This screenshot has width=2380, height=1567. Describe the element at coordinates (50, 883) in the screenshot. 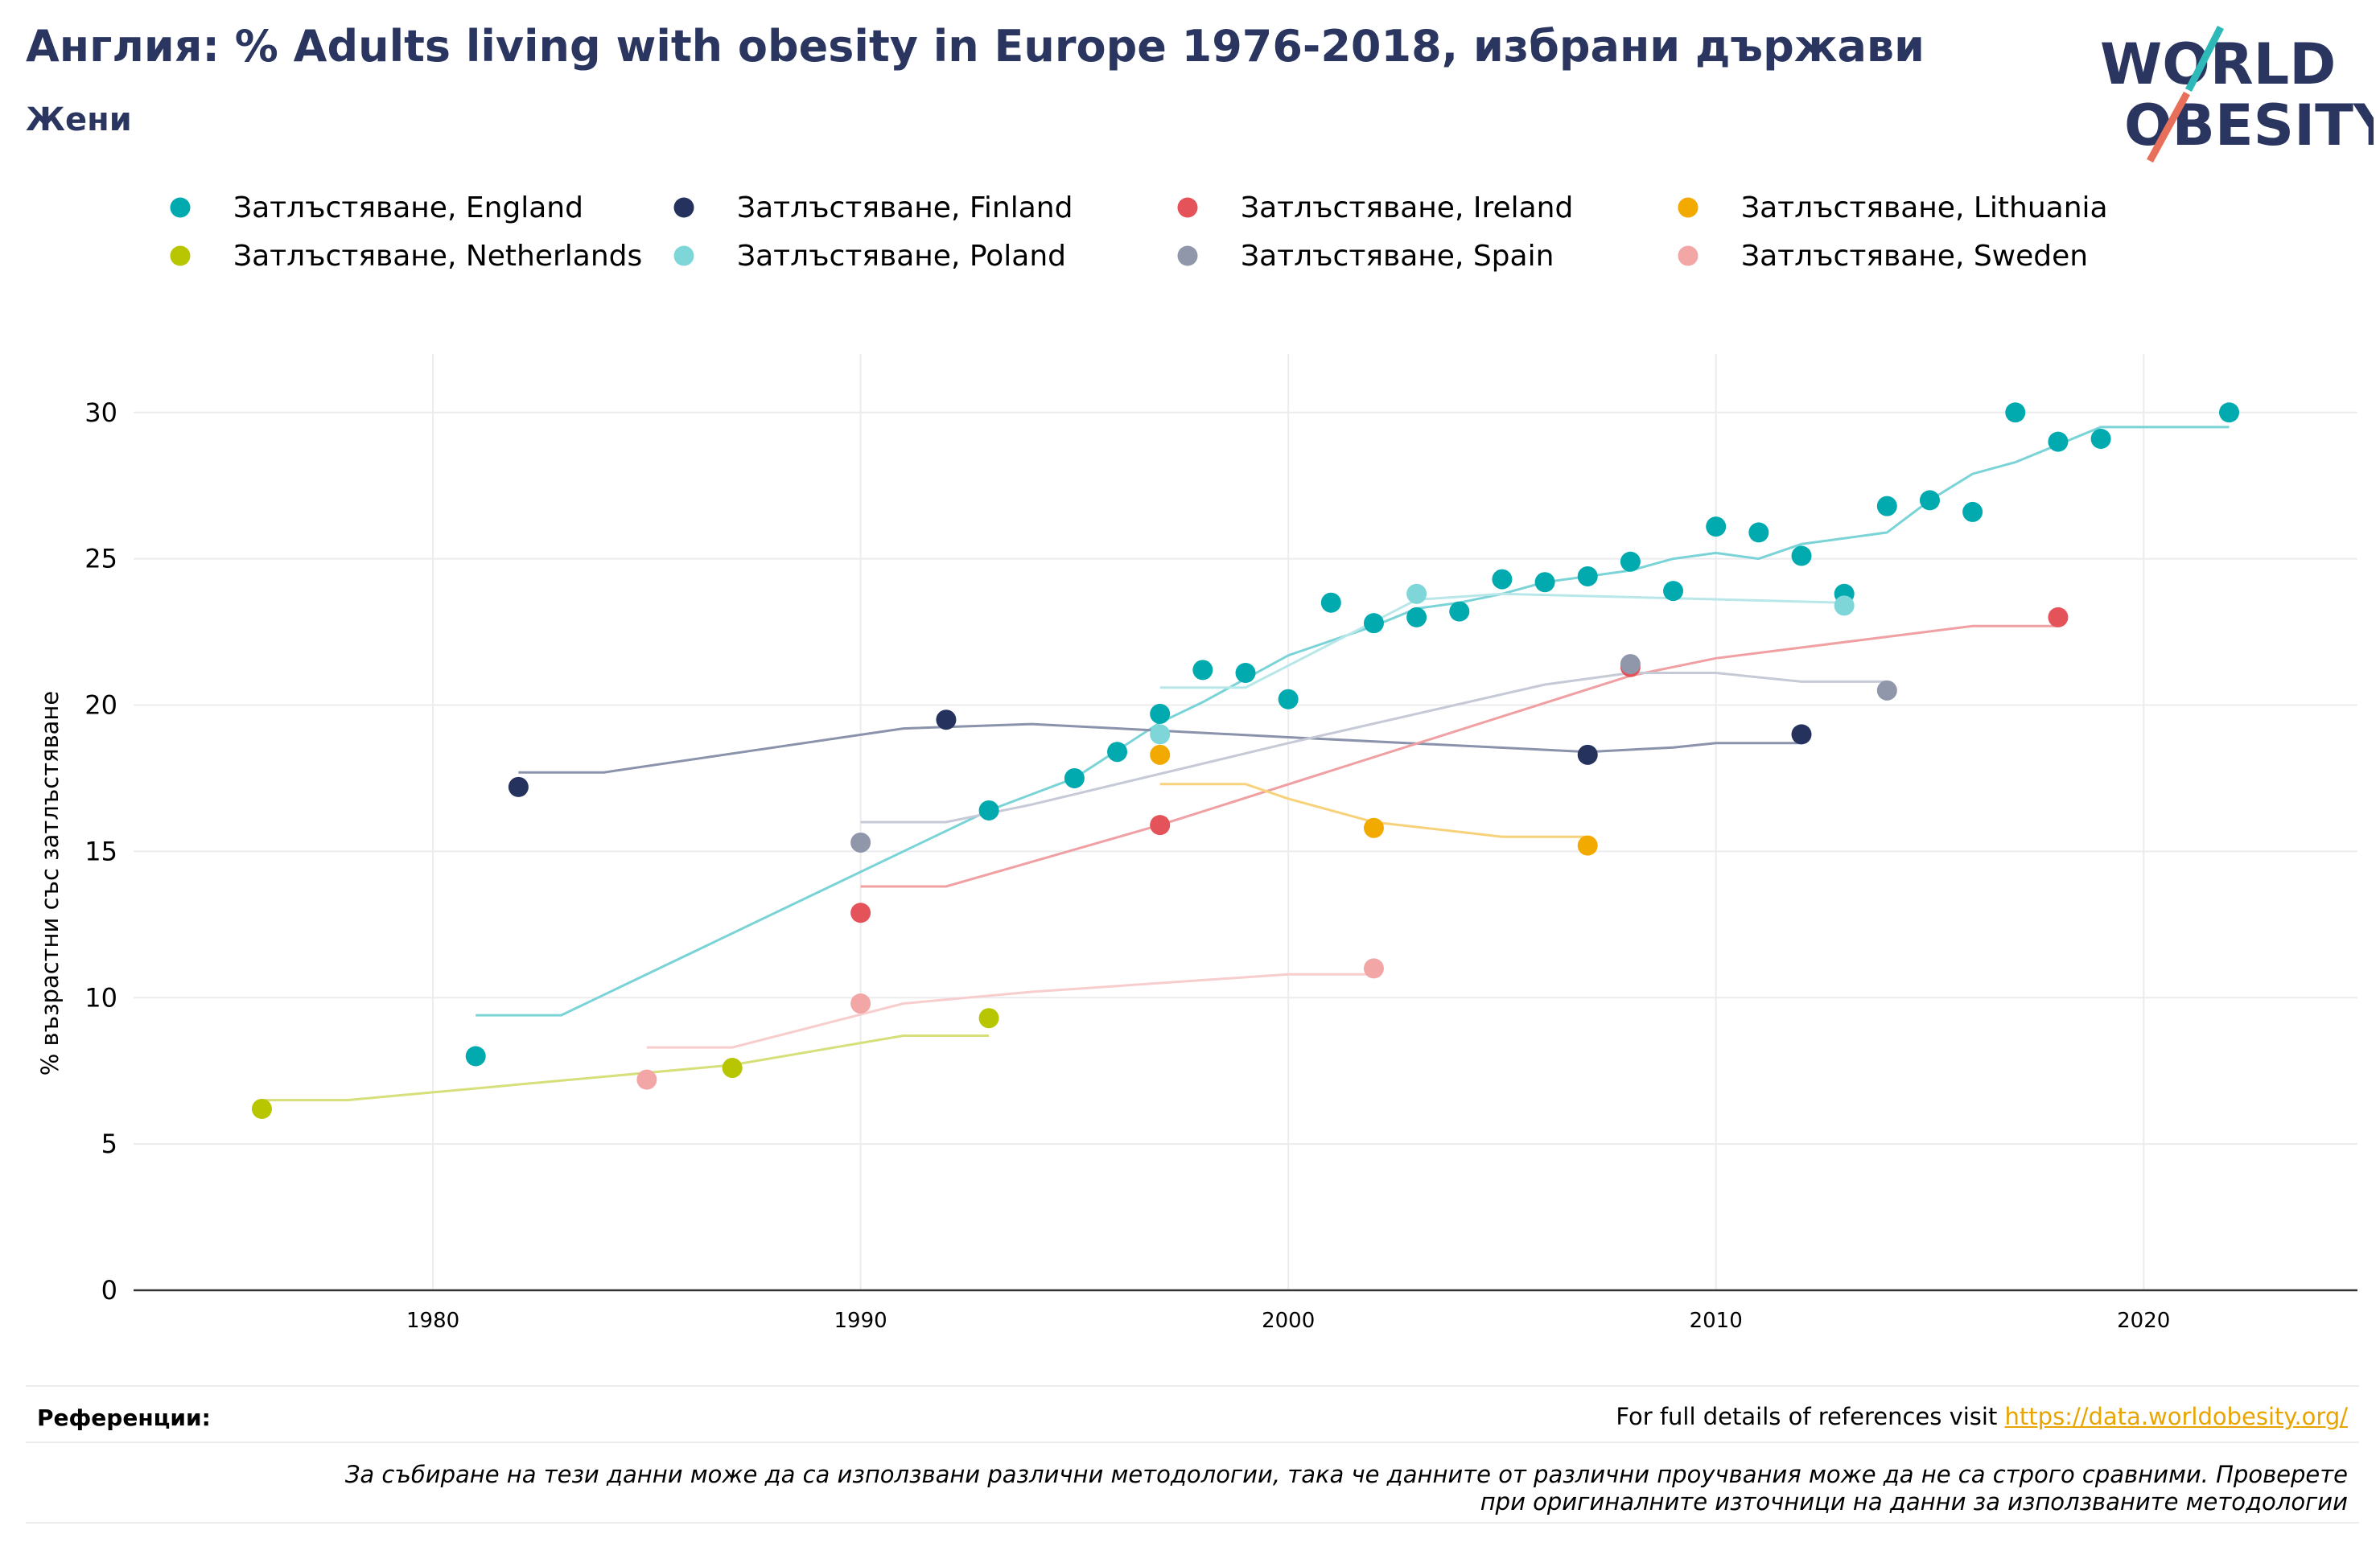

I see `y-axis-label: % възрастни със затлъстяване` at that location.